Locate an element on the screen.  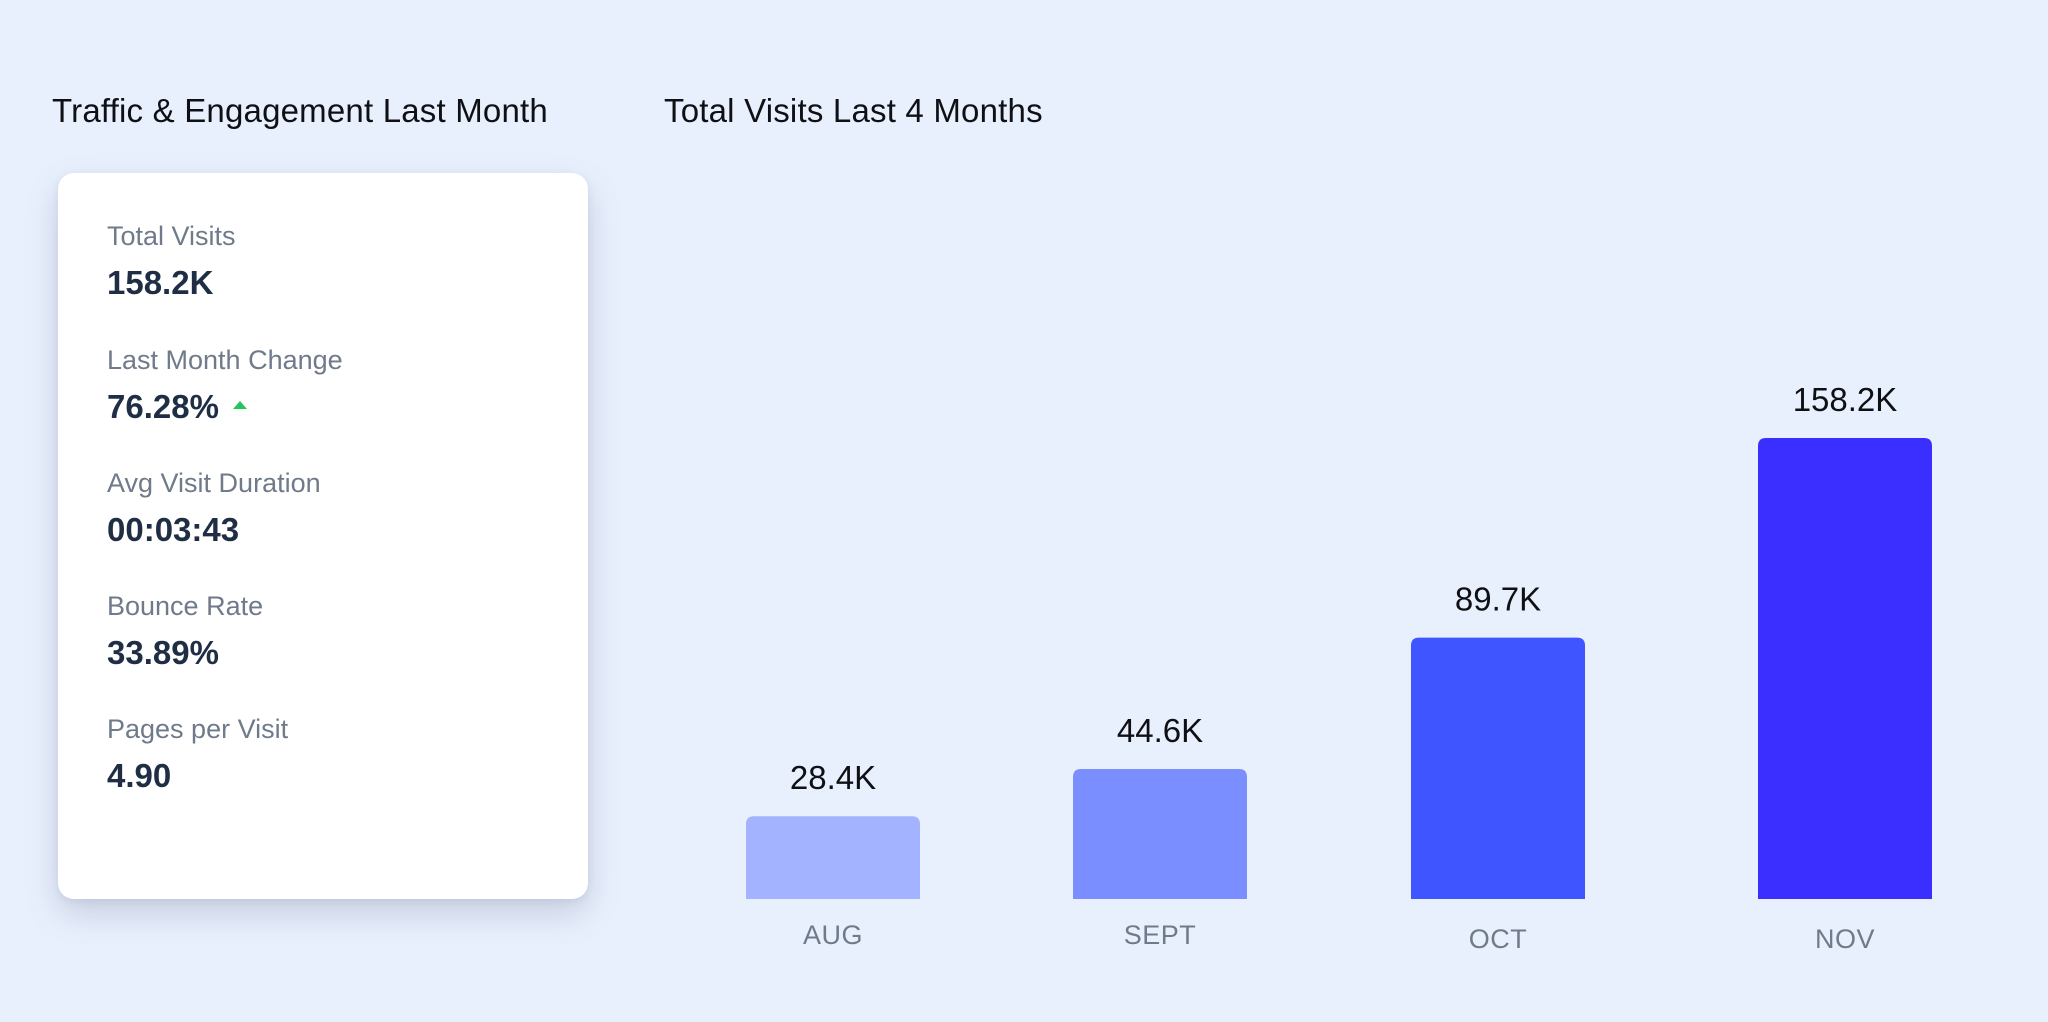
category-label-sept: SEPT is located at coordinates (1160, 935).